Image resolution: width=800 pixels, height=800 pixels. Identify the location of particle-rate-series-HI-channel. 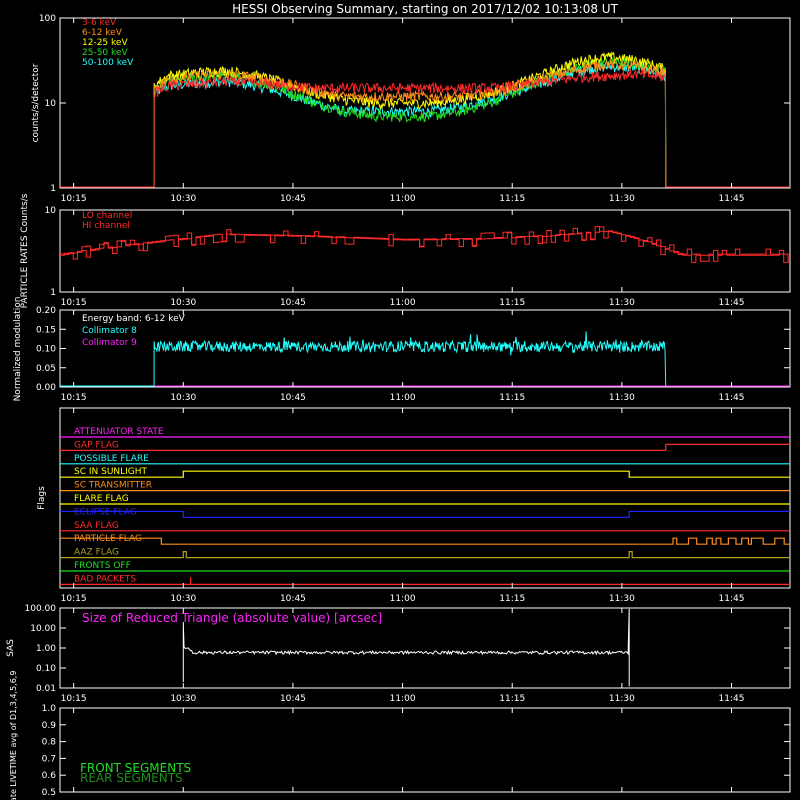
(424, 244).